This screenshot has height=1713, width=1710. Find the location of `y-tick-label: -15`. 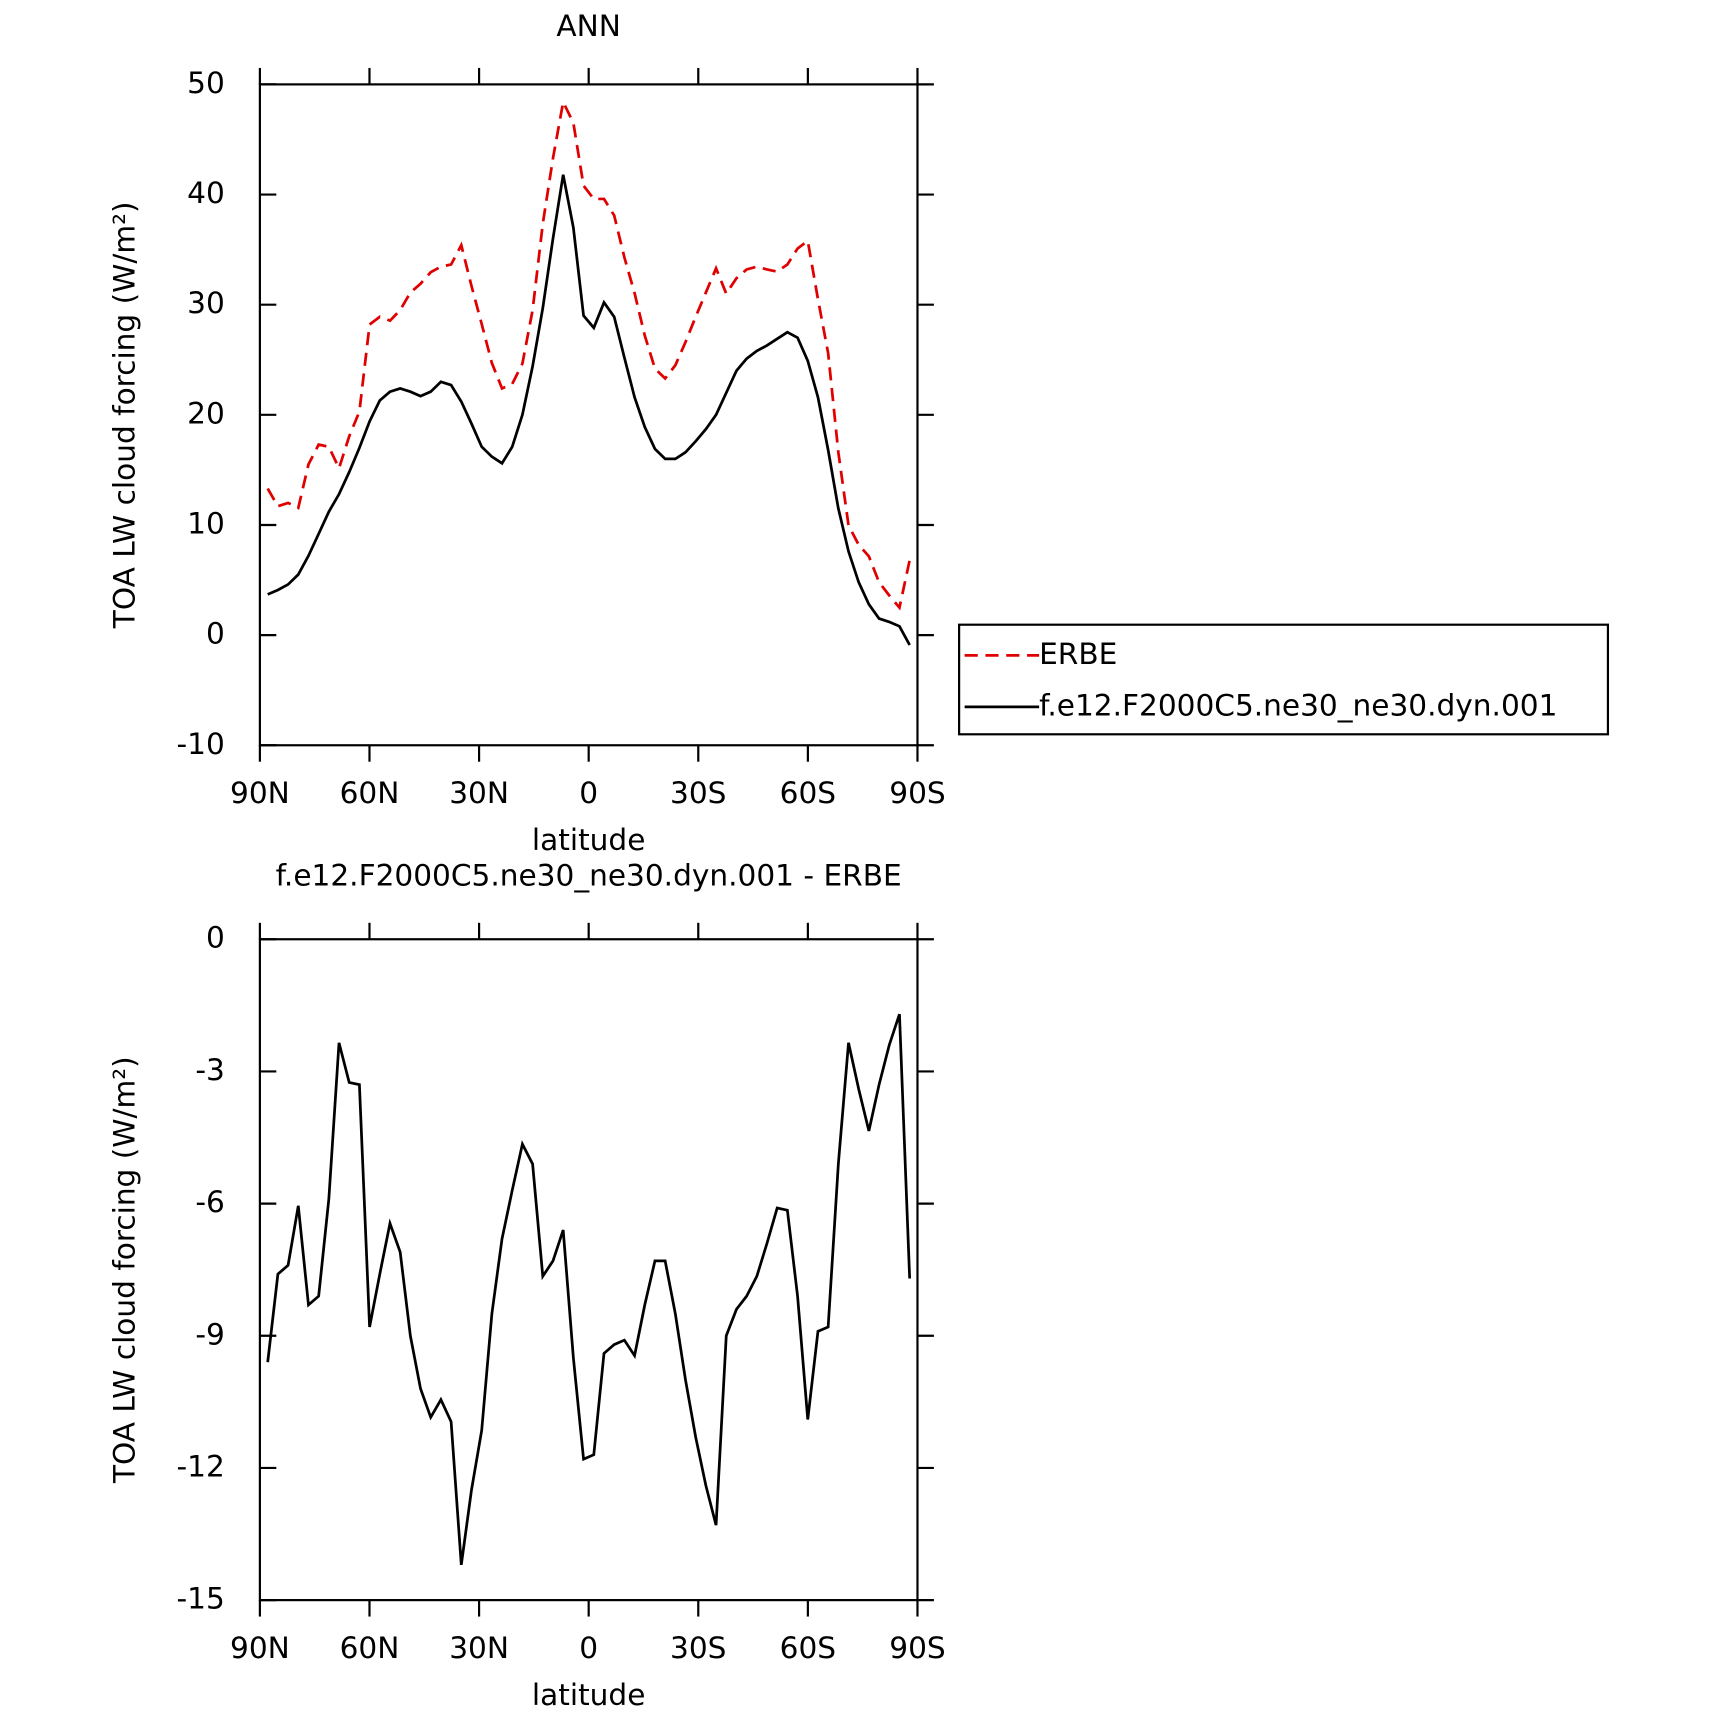

y-tick-label: -15 is located at coordinates (201, 1599).